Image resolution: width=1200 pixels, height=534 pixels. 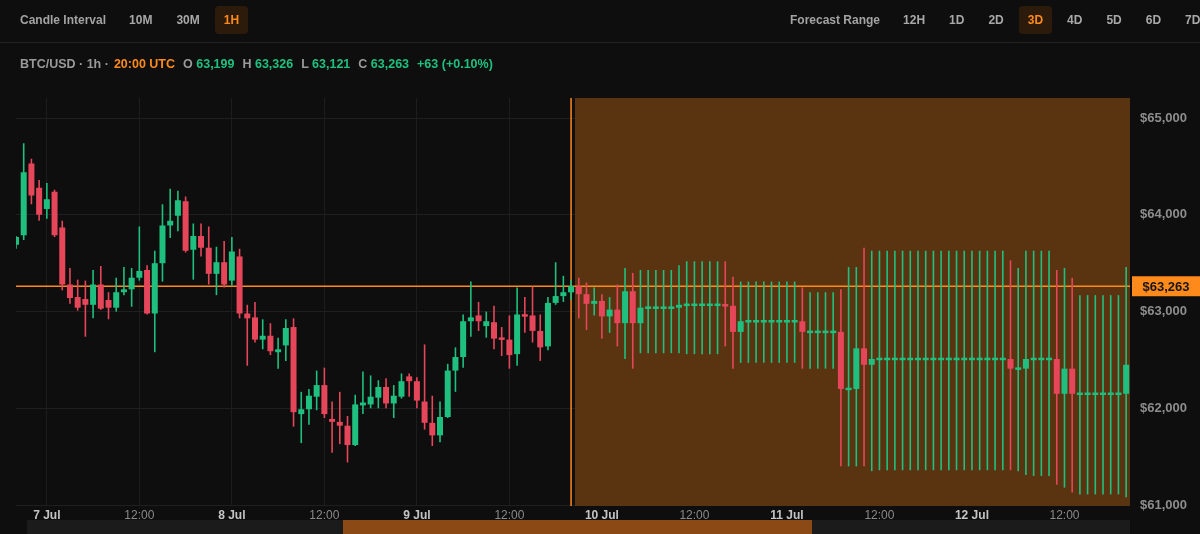 What do you see at coordinates (1035, 20) in the screenshot?
I see `text: 3D` at bounding box center [1035, 20].